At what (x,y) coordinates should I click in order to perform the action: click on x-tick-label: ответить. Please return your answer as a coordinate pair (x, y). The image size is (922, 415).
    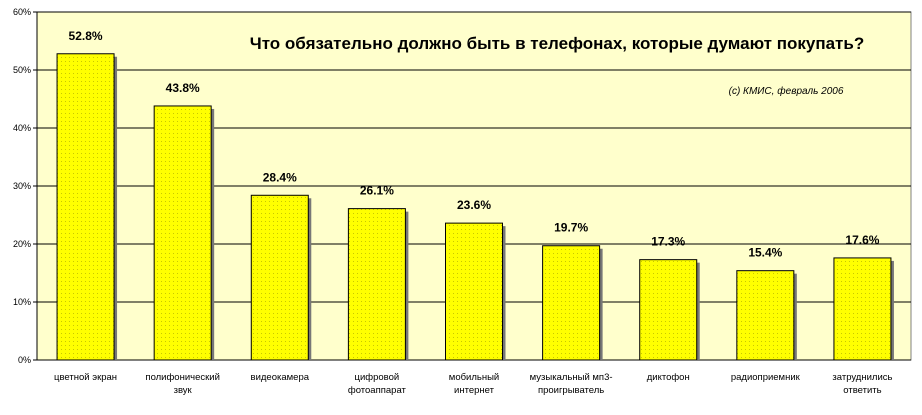
    Looking at the image, I should click on (862, 390).